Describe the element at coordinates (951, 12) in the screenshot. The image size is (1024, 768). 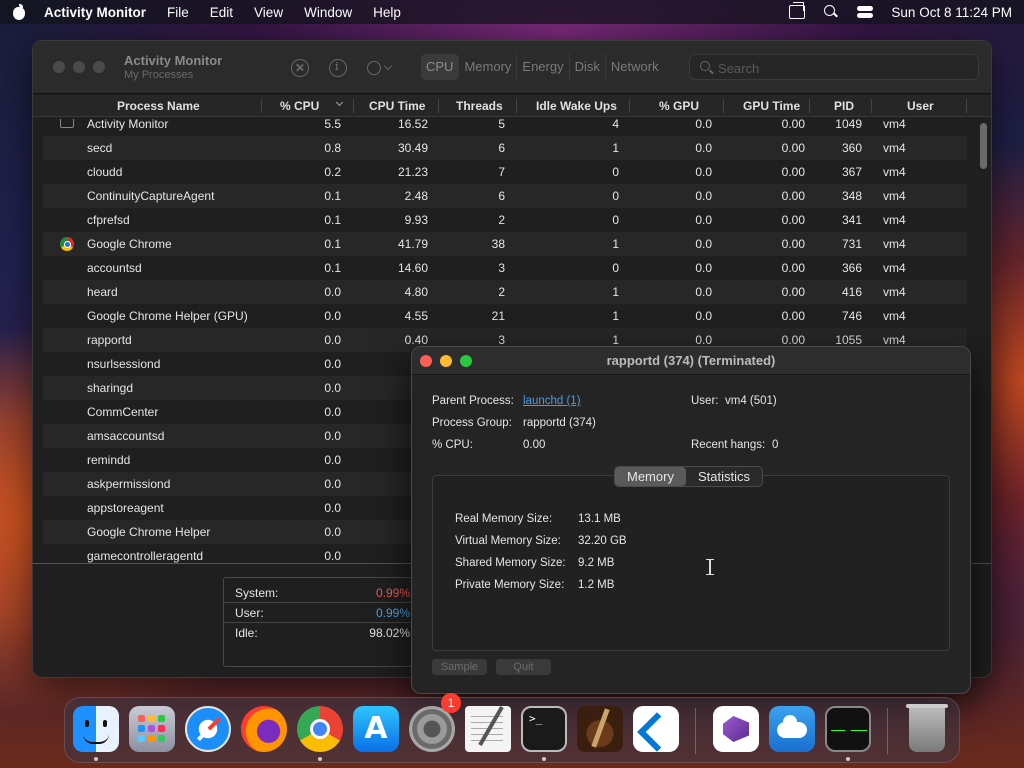
I see `menu-clock: Sun Oct 8 11:24 PM` at that location.